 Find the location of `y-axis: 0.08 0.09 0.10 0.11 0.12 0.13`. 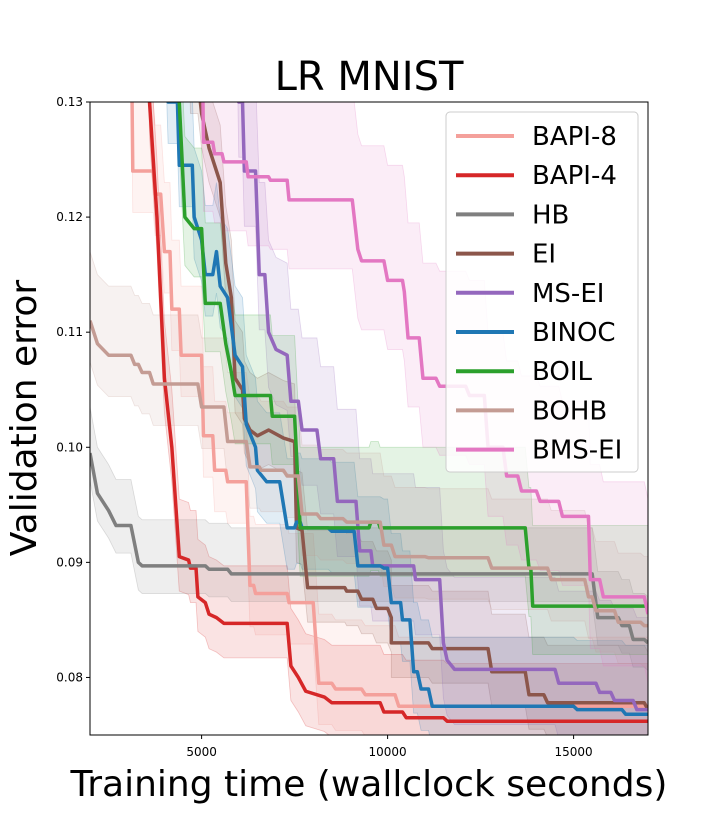

y-axis: 0.08 0.09 0.10 0.11 0.12 0.13 is located at coordinates (73, 389).